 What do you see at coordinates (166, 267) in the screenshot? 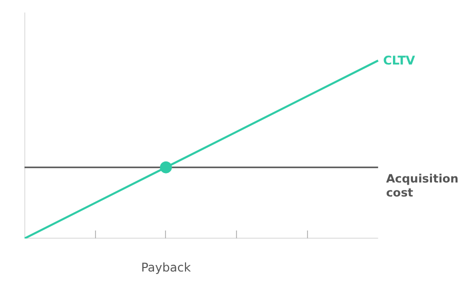
I see `text: Payback` at bounding box center [166, 267].